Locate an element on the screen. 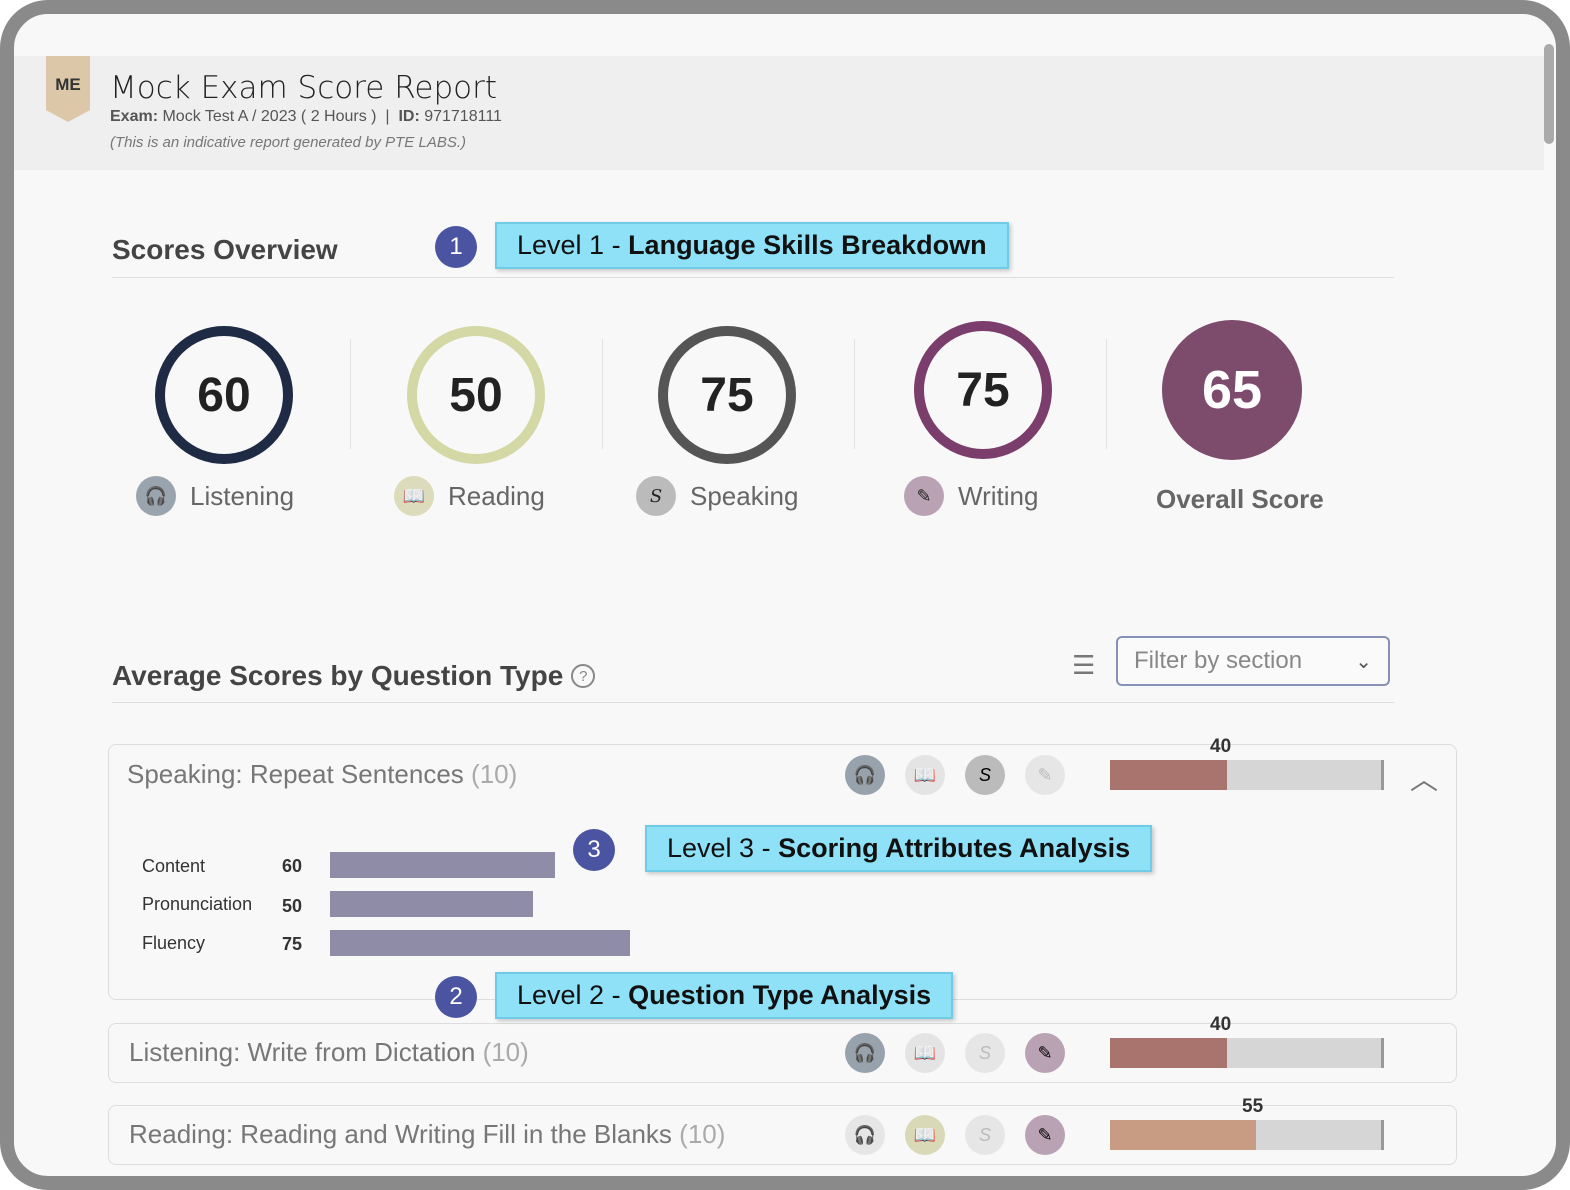 Image resolution: width=1570 pixels, height=1190 pixels. attribute-name: Content is located at coordinates (174, 866).